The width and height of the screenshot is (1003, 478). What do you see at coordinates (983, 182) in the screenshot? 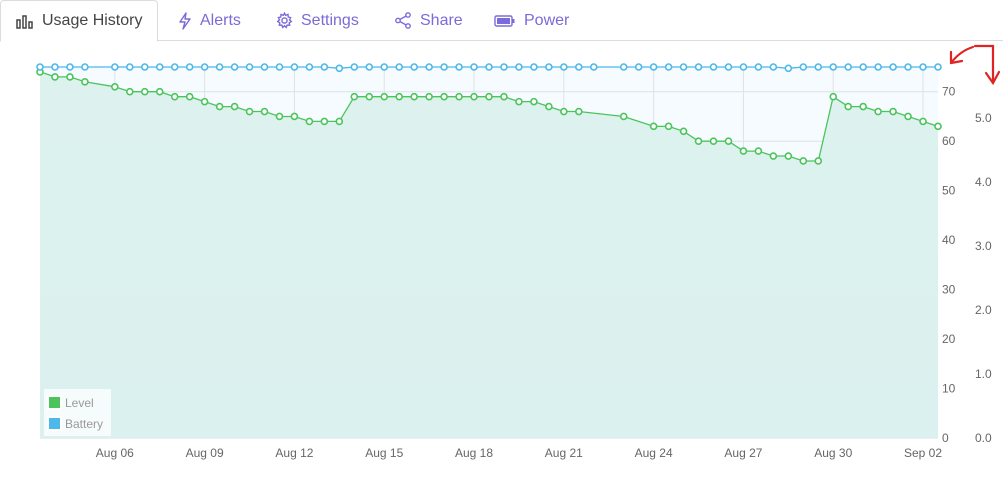
I see `y-right-tick-label: 4.0` at bounding box center [983, 182].